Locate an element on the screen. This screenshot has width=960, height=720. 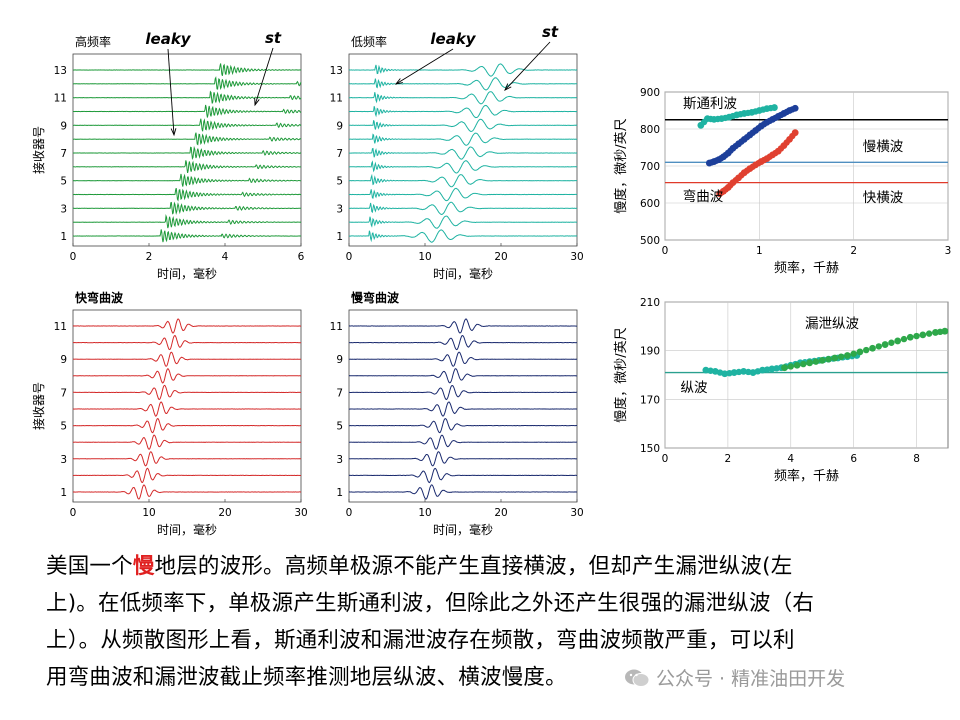
y-tick-label: 190 is located at coordinates (650, 352).